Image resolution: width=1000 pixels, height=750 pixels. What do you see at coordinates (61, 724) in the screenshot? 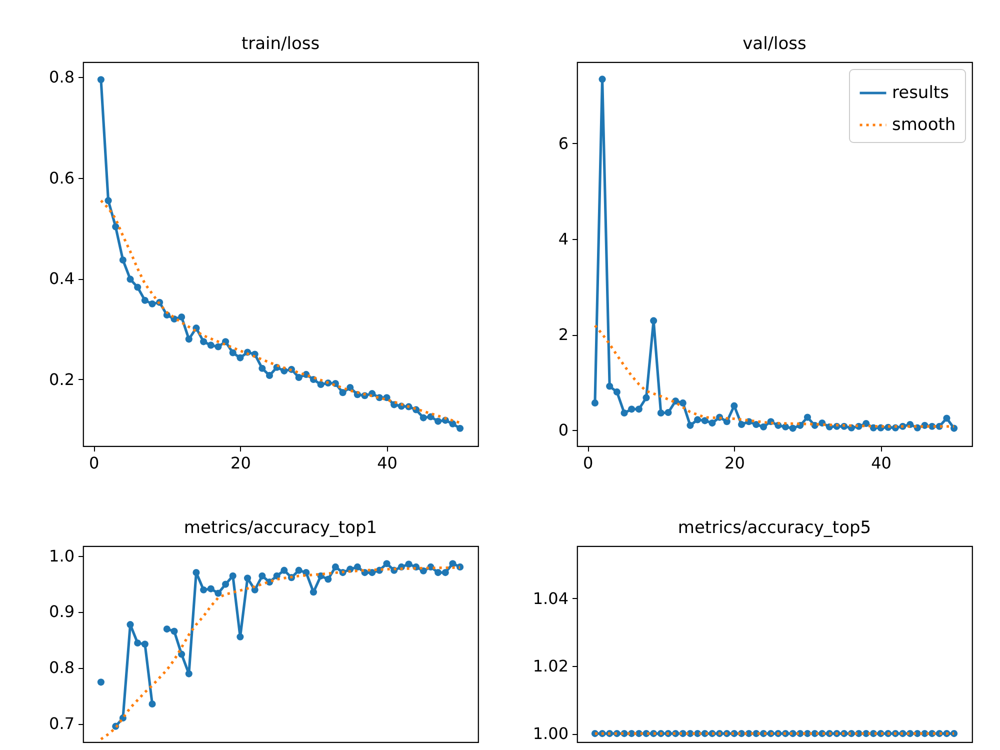
I see `y-tick-label: 0.7` at bounding box center [61, 724].